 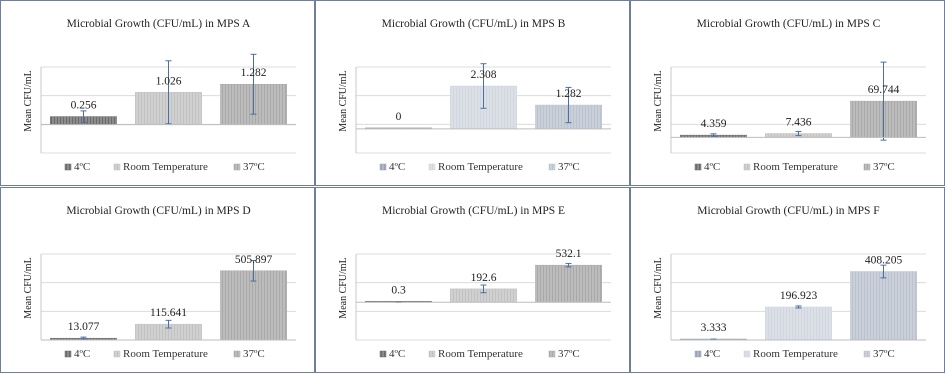 I want to click on data-label-room-temperature: 7.436, so click(x=799, y=123).